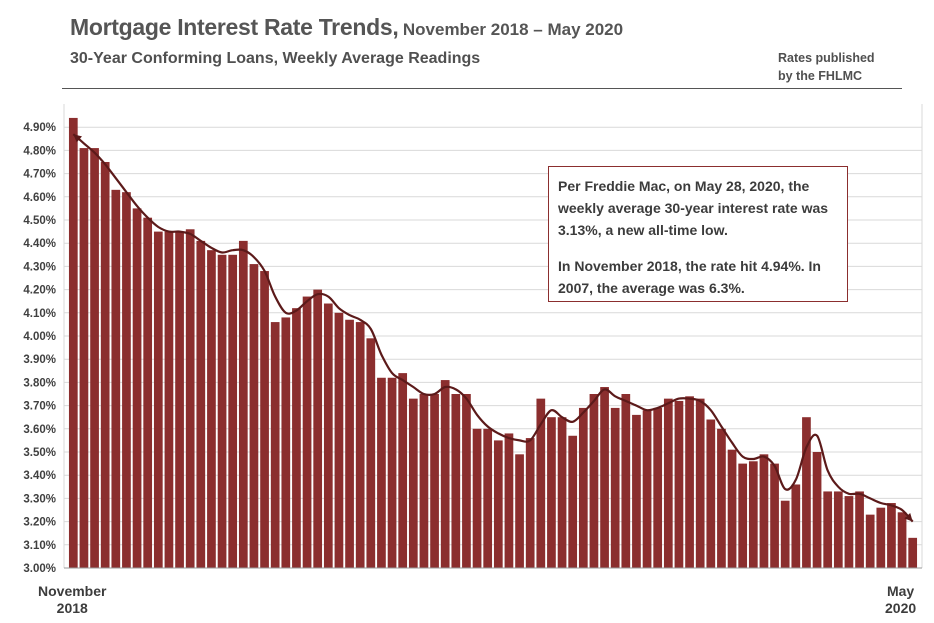 The height and width of the screenshot is (623, 934). What do you see at coordinates (39, 523) in the screenshot?
I see `y-tick-label: 3.20%` at bounding box center [39, 523].